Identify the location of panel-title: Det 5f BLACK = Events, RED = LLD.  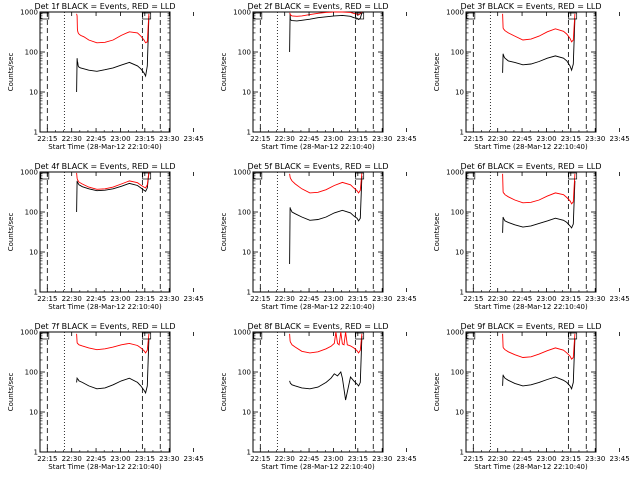
(317, 166).